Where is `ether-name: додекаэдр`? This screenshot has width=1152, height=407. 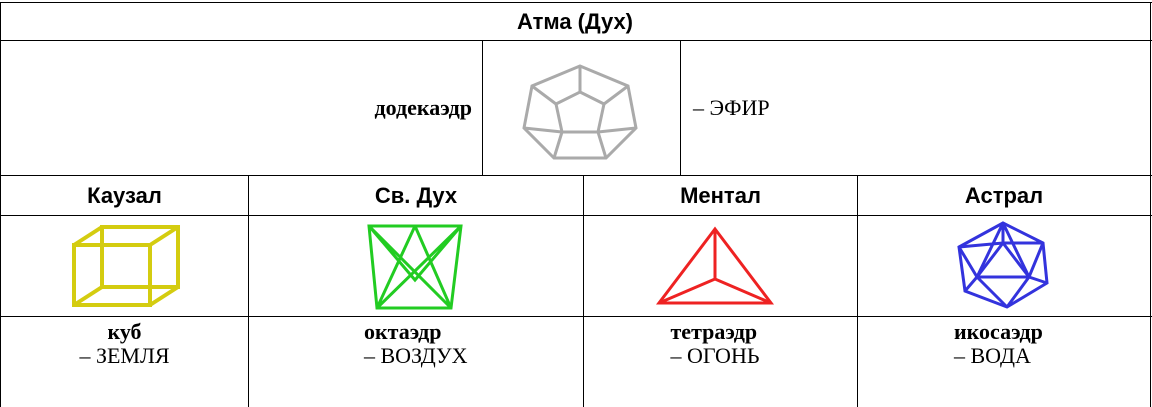 ether-name: додекаэдр is located at coordinates (423, 107).